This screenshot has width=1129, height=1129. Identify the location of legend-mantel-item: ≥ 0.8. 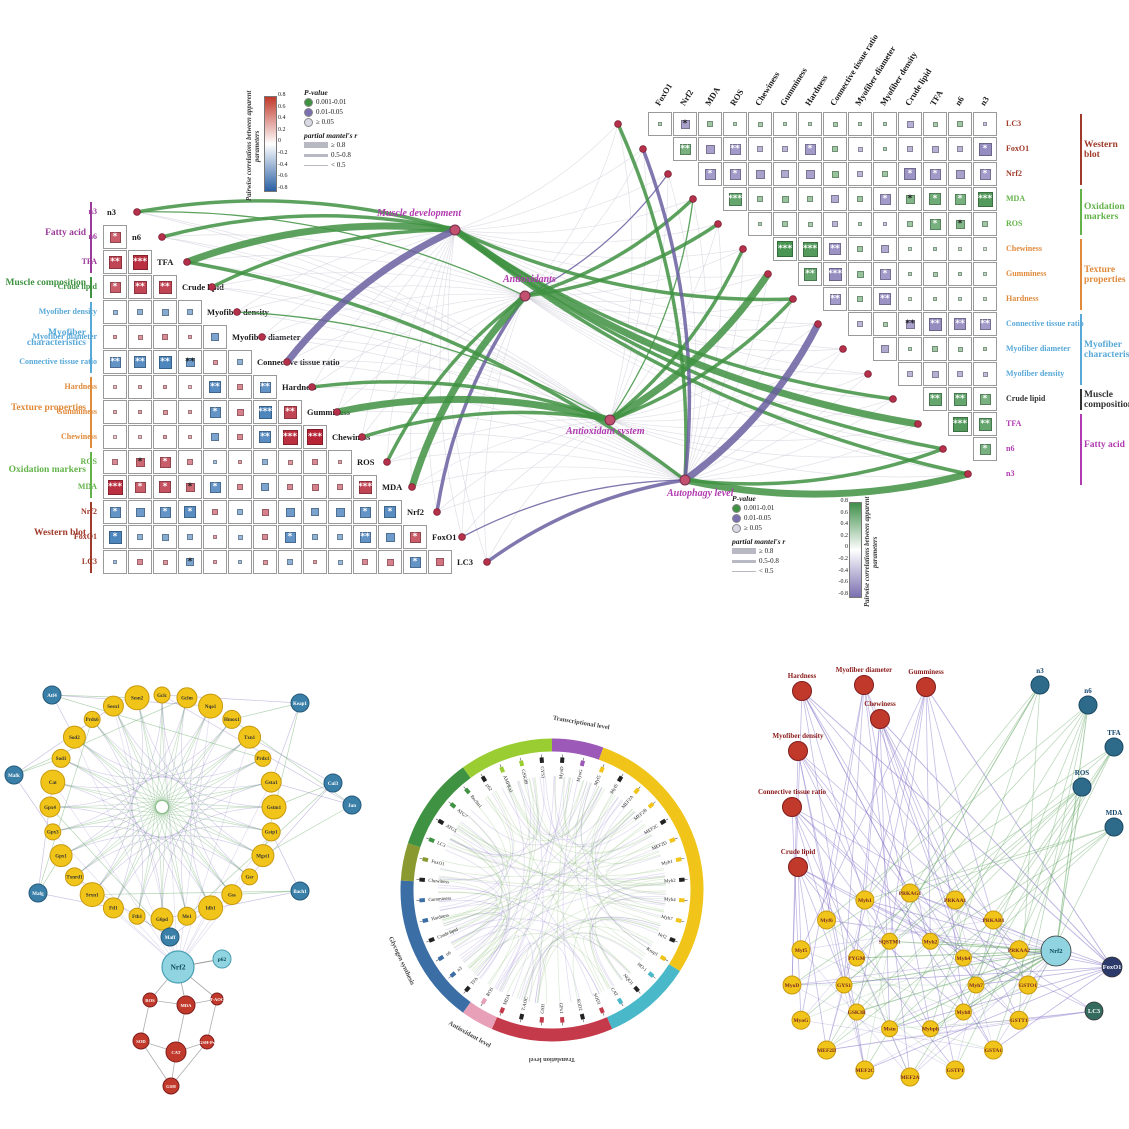
(777, 551).